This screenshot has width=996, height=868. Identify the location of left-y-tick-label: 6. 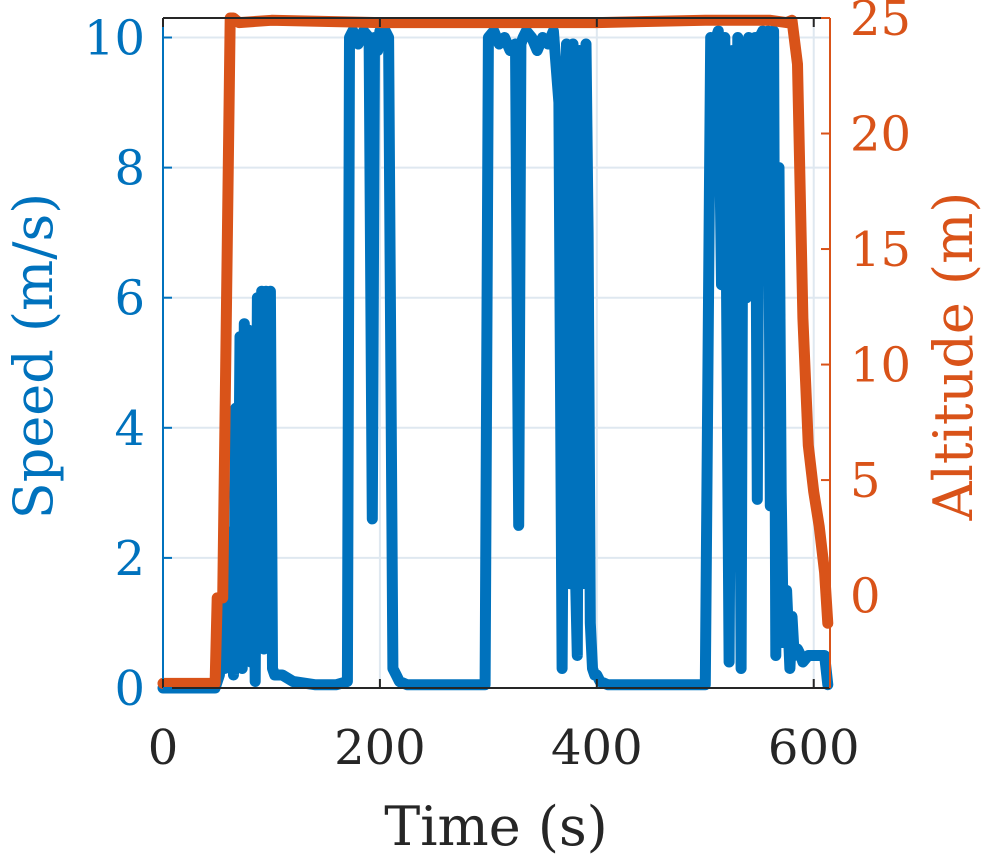
(129, 299).